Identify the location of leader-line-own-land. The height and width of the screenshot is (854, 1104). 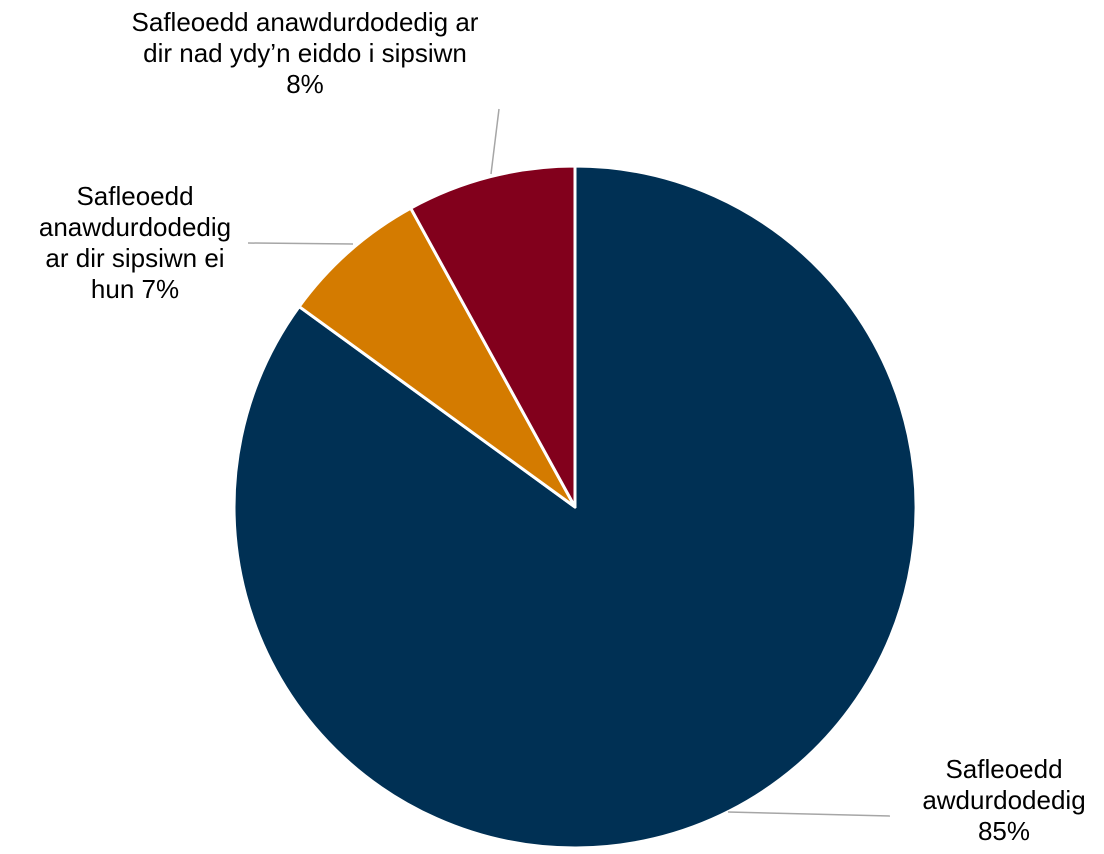
(300, 243).